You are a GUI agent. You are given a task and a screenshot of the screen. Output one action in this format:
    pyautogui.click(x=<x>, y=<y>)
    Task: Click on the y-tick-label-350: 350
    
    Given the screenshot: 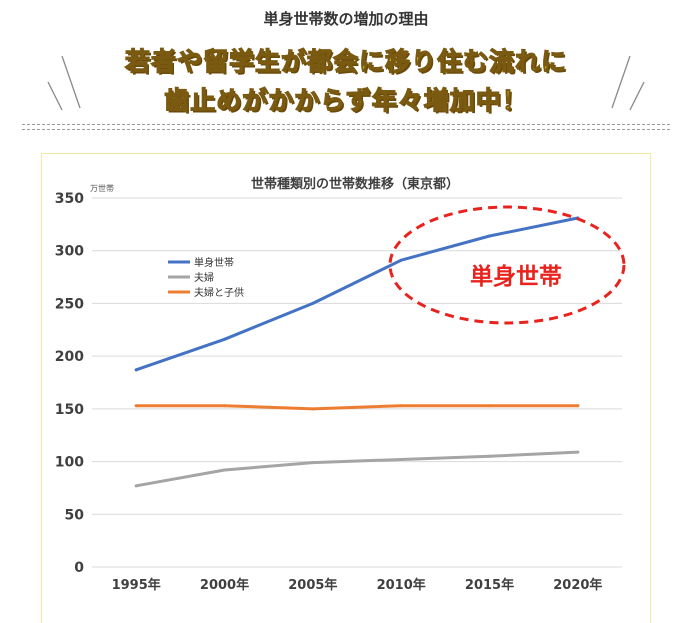 What is the action you would take?
    pyautogui.click(x=69, y=199)
    